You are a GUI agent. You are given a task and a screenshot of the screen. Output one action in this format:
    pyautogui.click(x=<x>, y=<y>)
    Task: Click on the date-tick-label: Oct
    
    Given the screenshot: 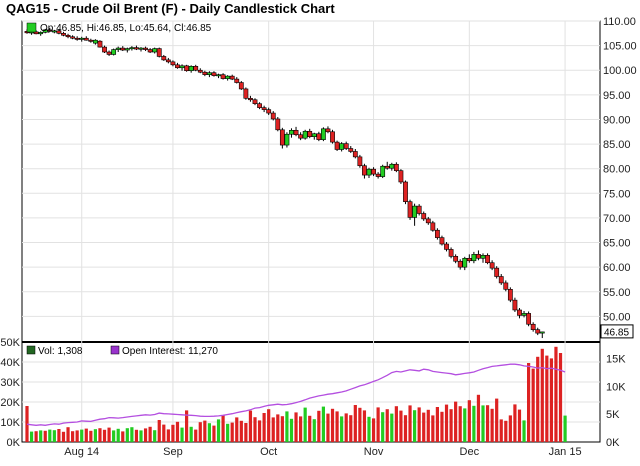 What is the action you would take?
    pyautogui.click(x=268, y=452)
    